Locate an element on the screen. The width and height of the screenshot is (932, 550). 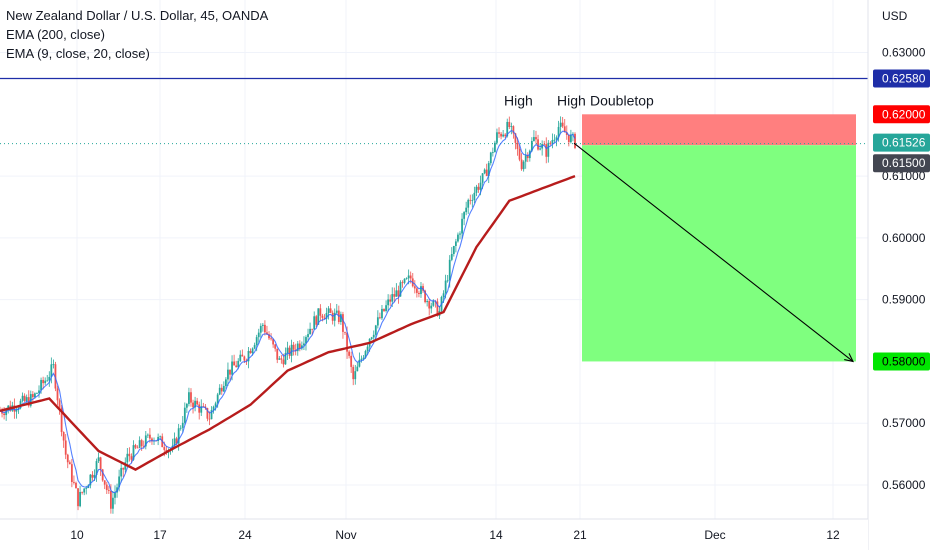
projection-arrow-line is located at coordinates (713, 252).